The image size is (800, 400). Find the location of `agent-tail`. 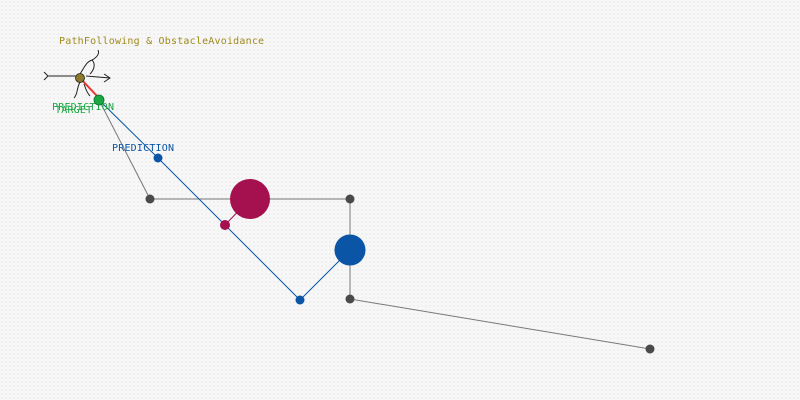

agent-tail is located at coordinates (82, 90).